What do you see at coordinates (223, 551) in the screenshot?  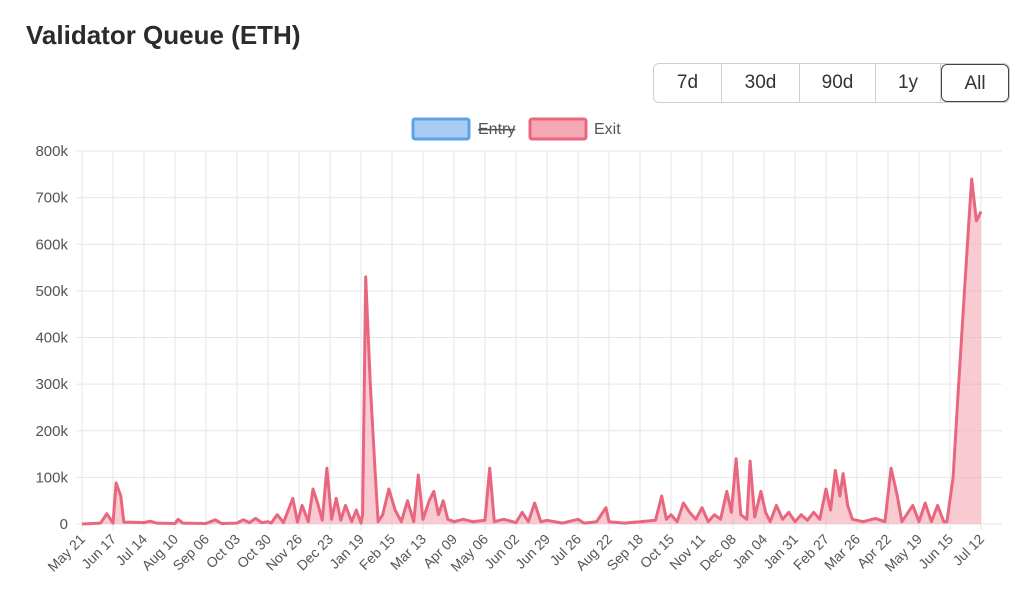 I see `x-tick-label: Oct 03` at bounding box center [223, 551].